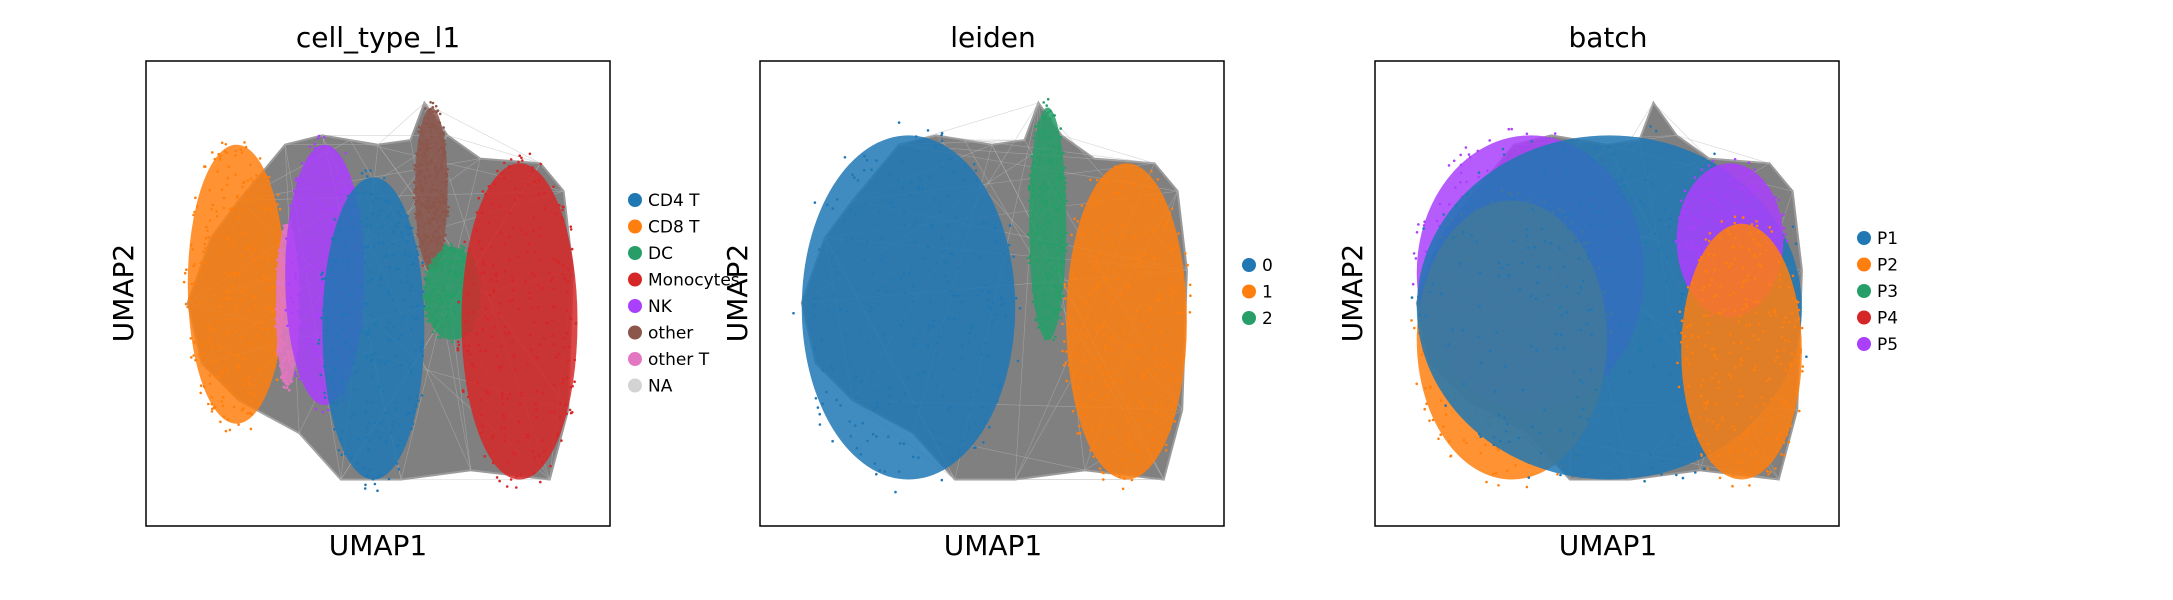 The image size is (2173, 600). Describe the element at coordinates (1607, 37) in the screenshot. I see `panel-title: batch` at that location.